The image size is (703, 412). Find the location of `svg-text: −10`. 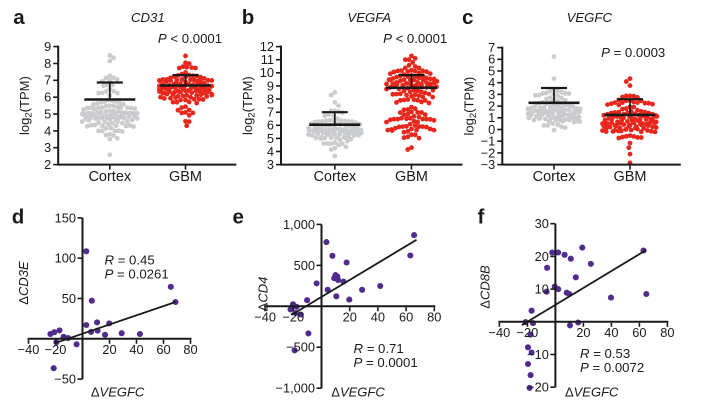

svg-text: −10 is located at coordinates (538, 354).